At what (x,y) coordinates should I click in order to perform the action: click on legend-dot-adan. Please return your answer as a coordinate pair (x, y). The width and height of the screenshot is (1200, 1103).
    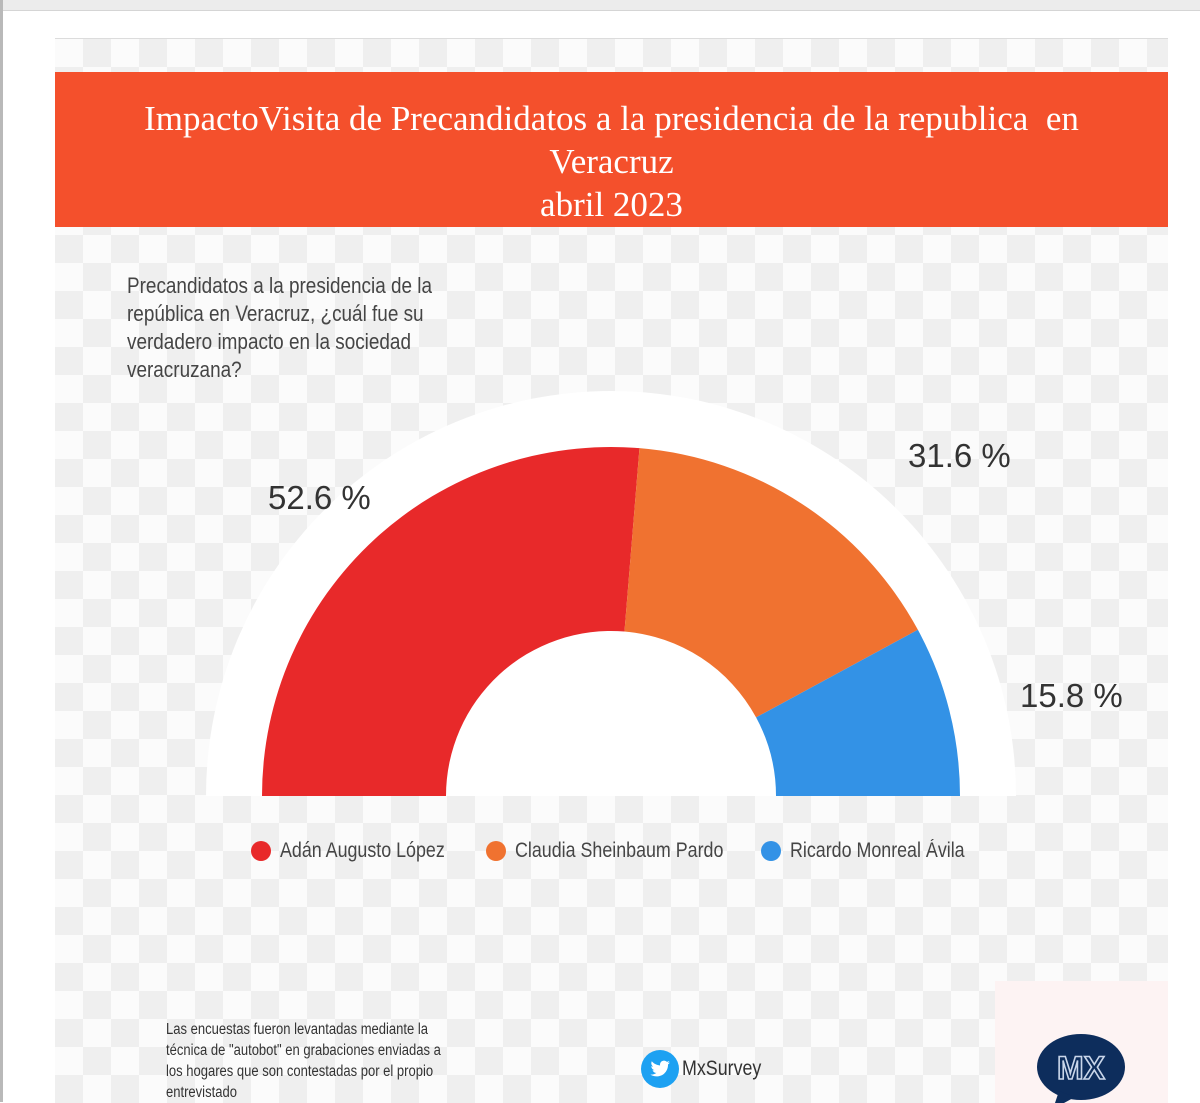
    Looking at the image, I should click on (261, 851).